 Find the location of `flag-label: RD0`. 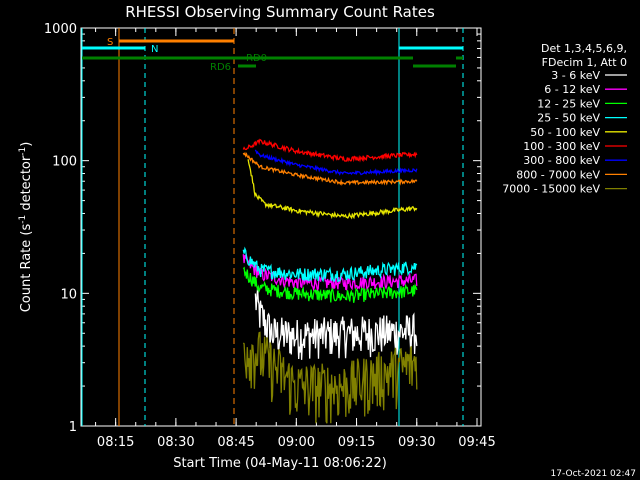

flag-label: RD0 is located at coordinates (256, 58).